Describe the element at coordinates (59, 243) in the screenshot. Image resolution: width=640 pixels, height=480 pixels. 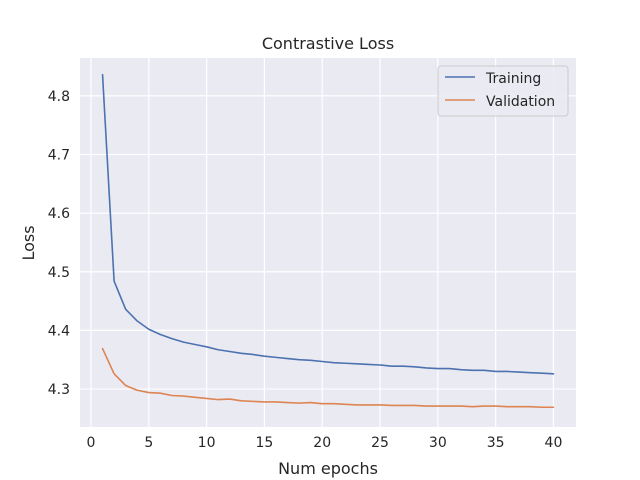
I see `y-tick-labels: 4.3 4.4 4.5 4.6 4.7 4.8` at that location.